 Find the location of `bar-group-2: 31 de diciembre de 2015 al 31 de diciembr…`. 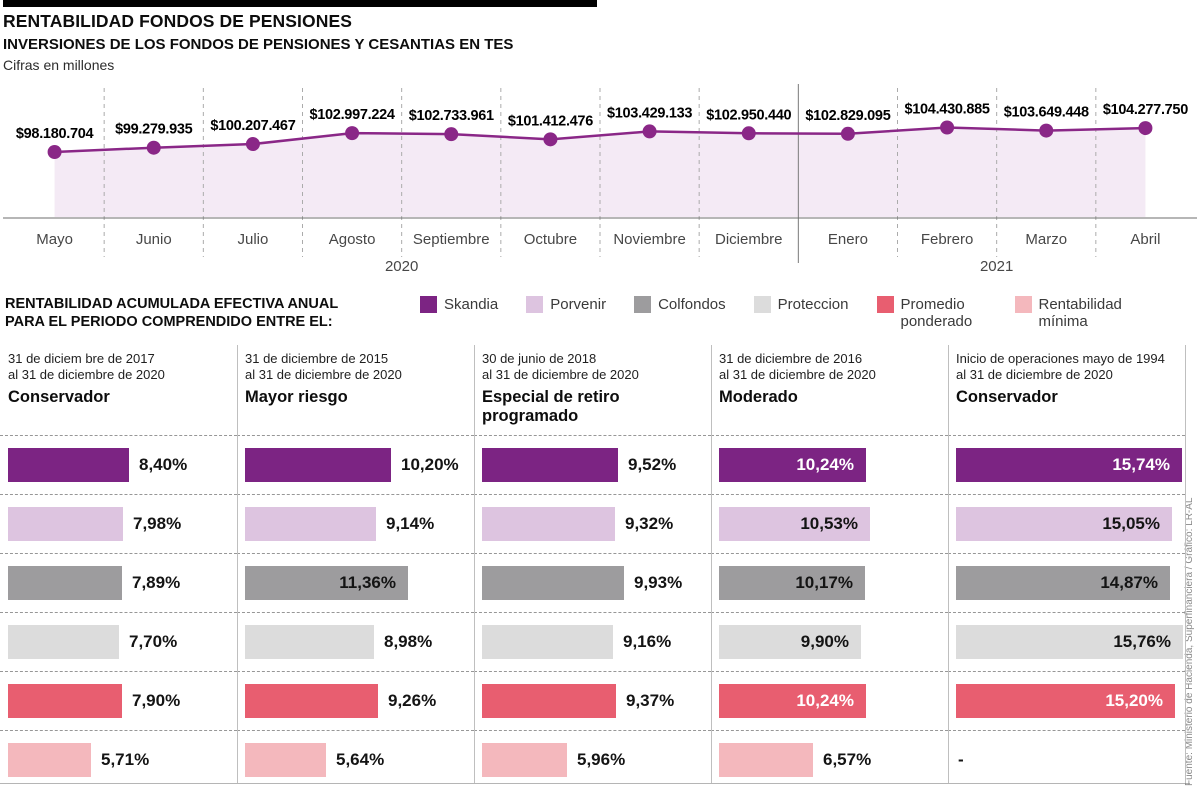

bar-group-2: 31 de diciembre de 2015 al 31 de diciembr… is located at coordinates (355, 564).